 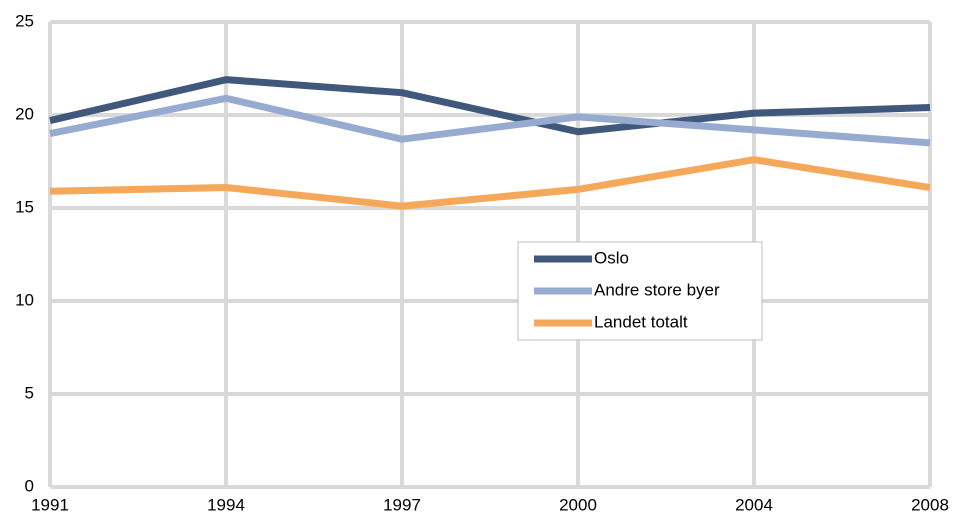 What do you see at coordinates (50, 504) in the screenshot?
I see `x-tick-label: 1991` at bounding box center [50, 504].